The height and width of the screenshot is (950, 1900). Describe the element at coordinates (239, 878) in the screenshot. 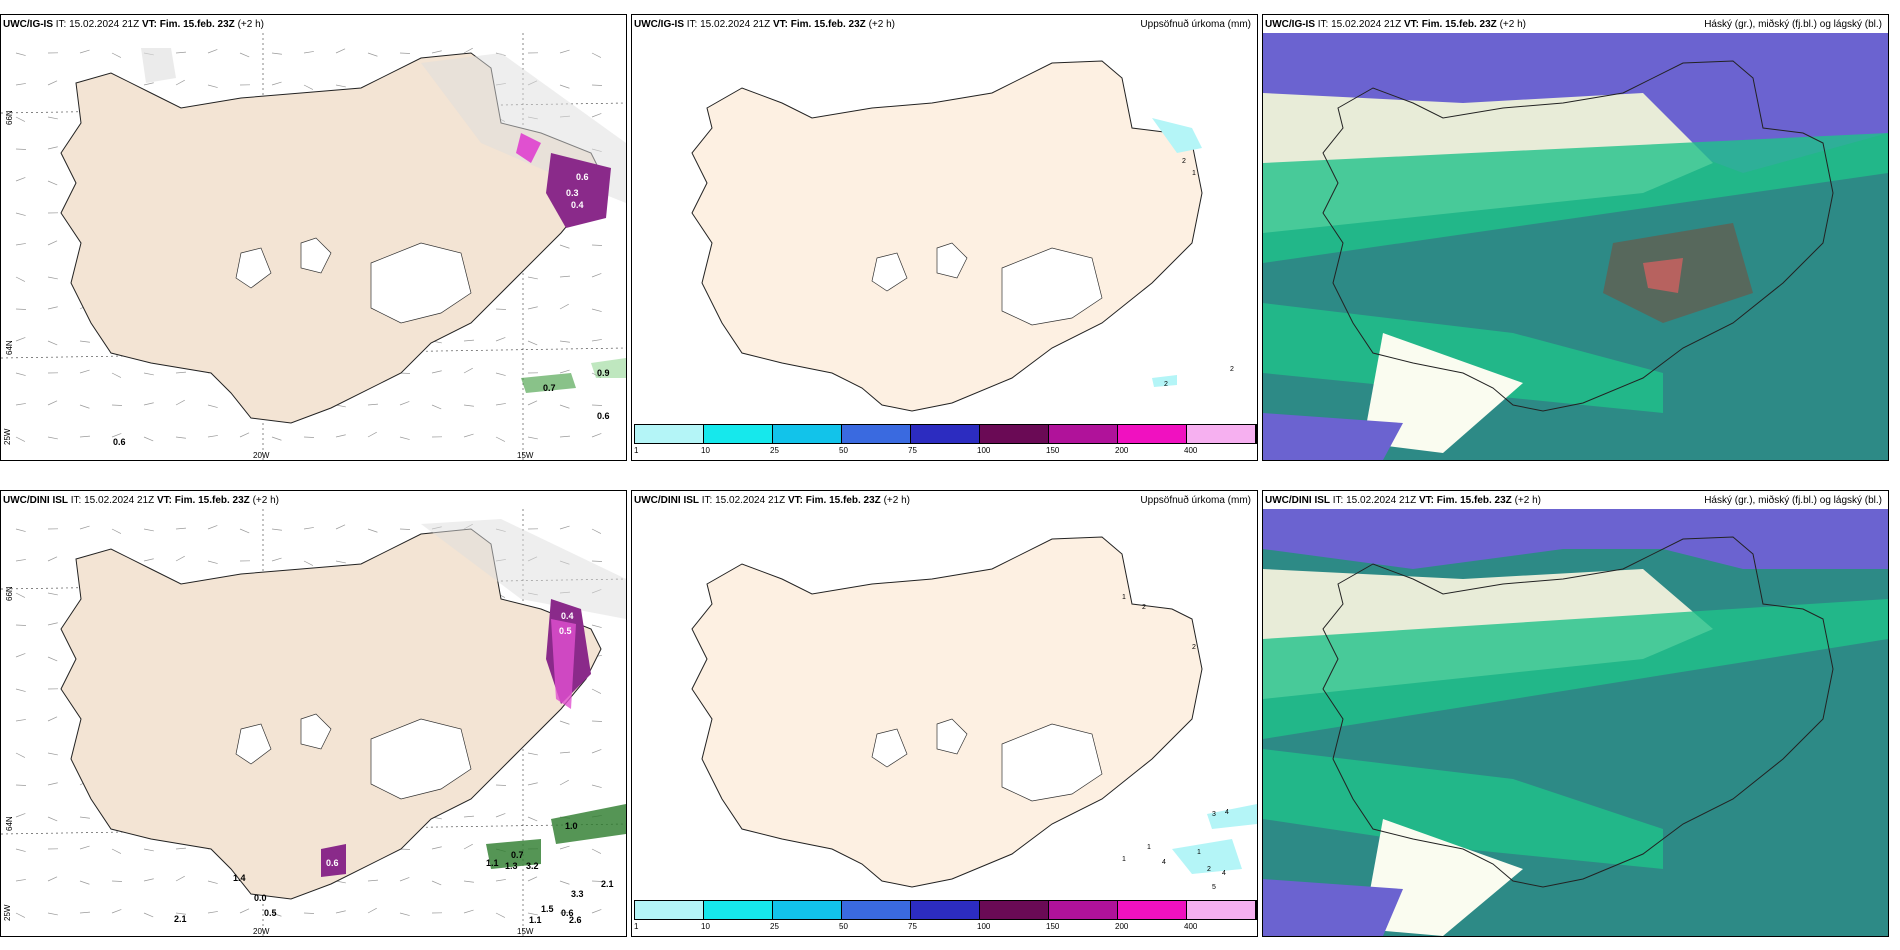

I see `svg-text: 1.4` at that location.